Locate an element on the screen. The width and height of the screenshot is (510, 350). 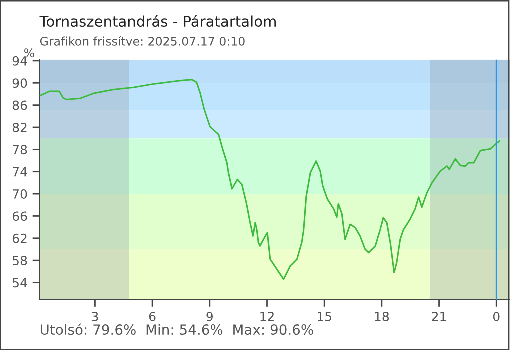
chart-subtitle: Grafikon frissítve: 2025.07.17 0:10 is located at coordinates (142, 41).